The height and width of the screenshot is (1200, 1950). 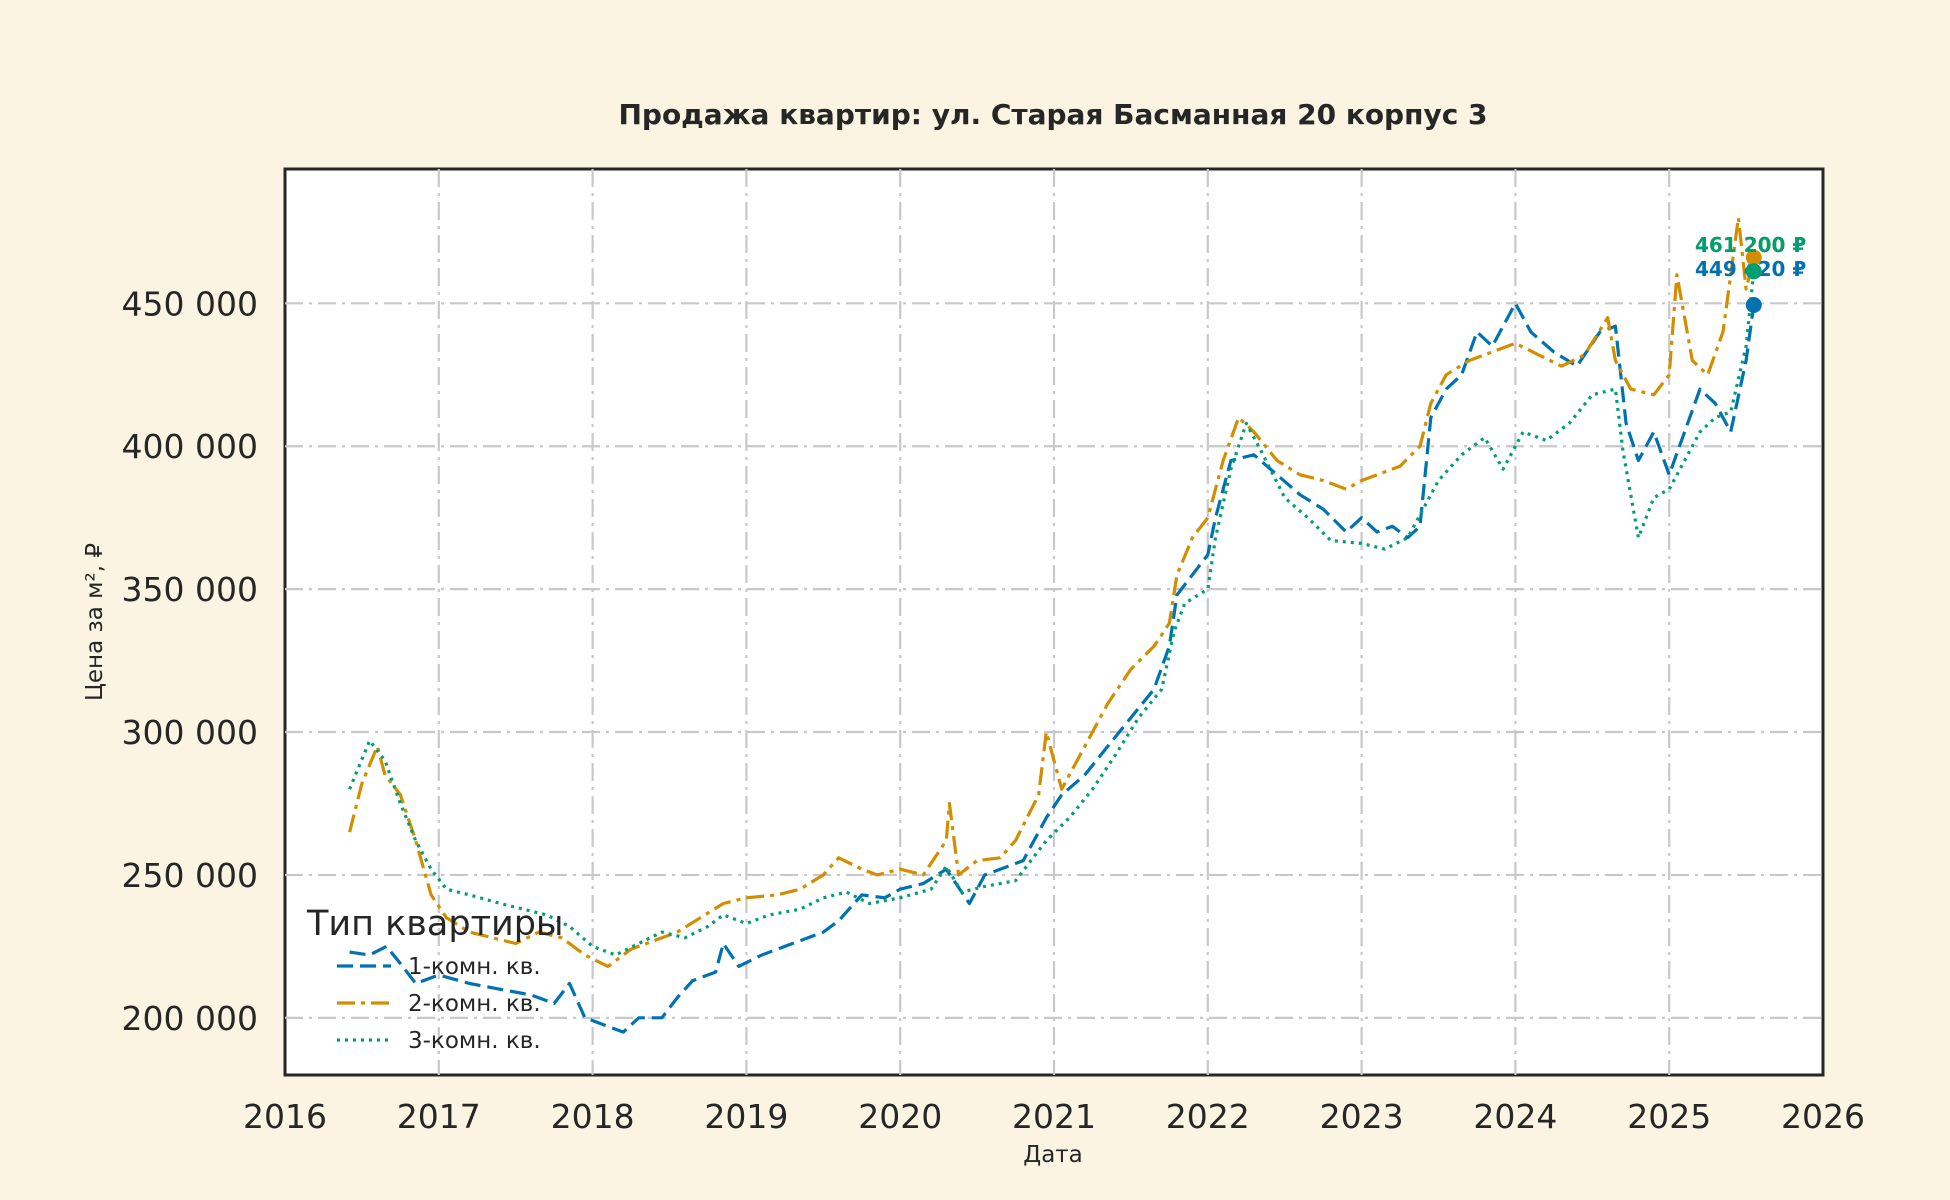 What do you see at coordinates (1823, 1116) in the screenshot?
I see `x-tick-label: 2026` at bounding box center [1823, 1116].